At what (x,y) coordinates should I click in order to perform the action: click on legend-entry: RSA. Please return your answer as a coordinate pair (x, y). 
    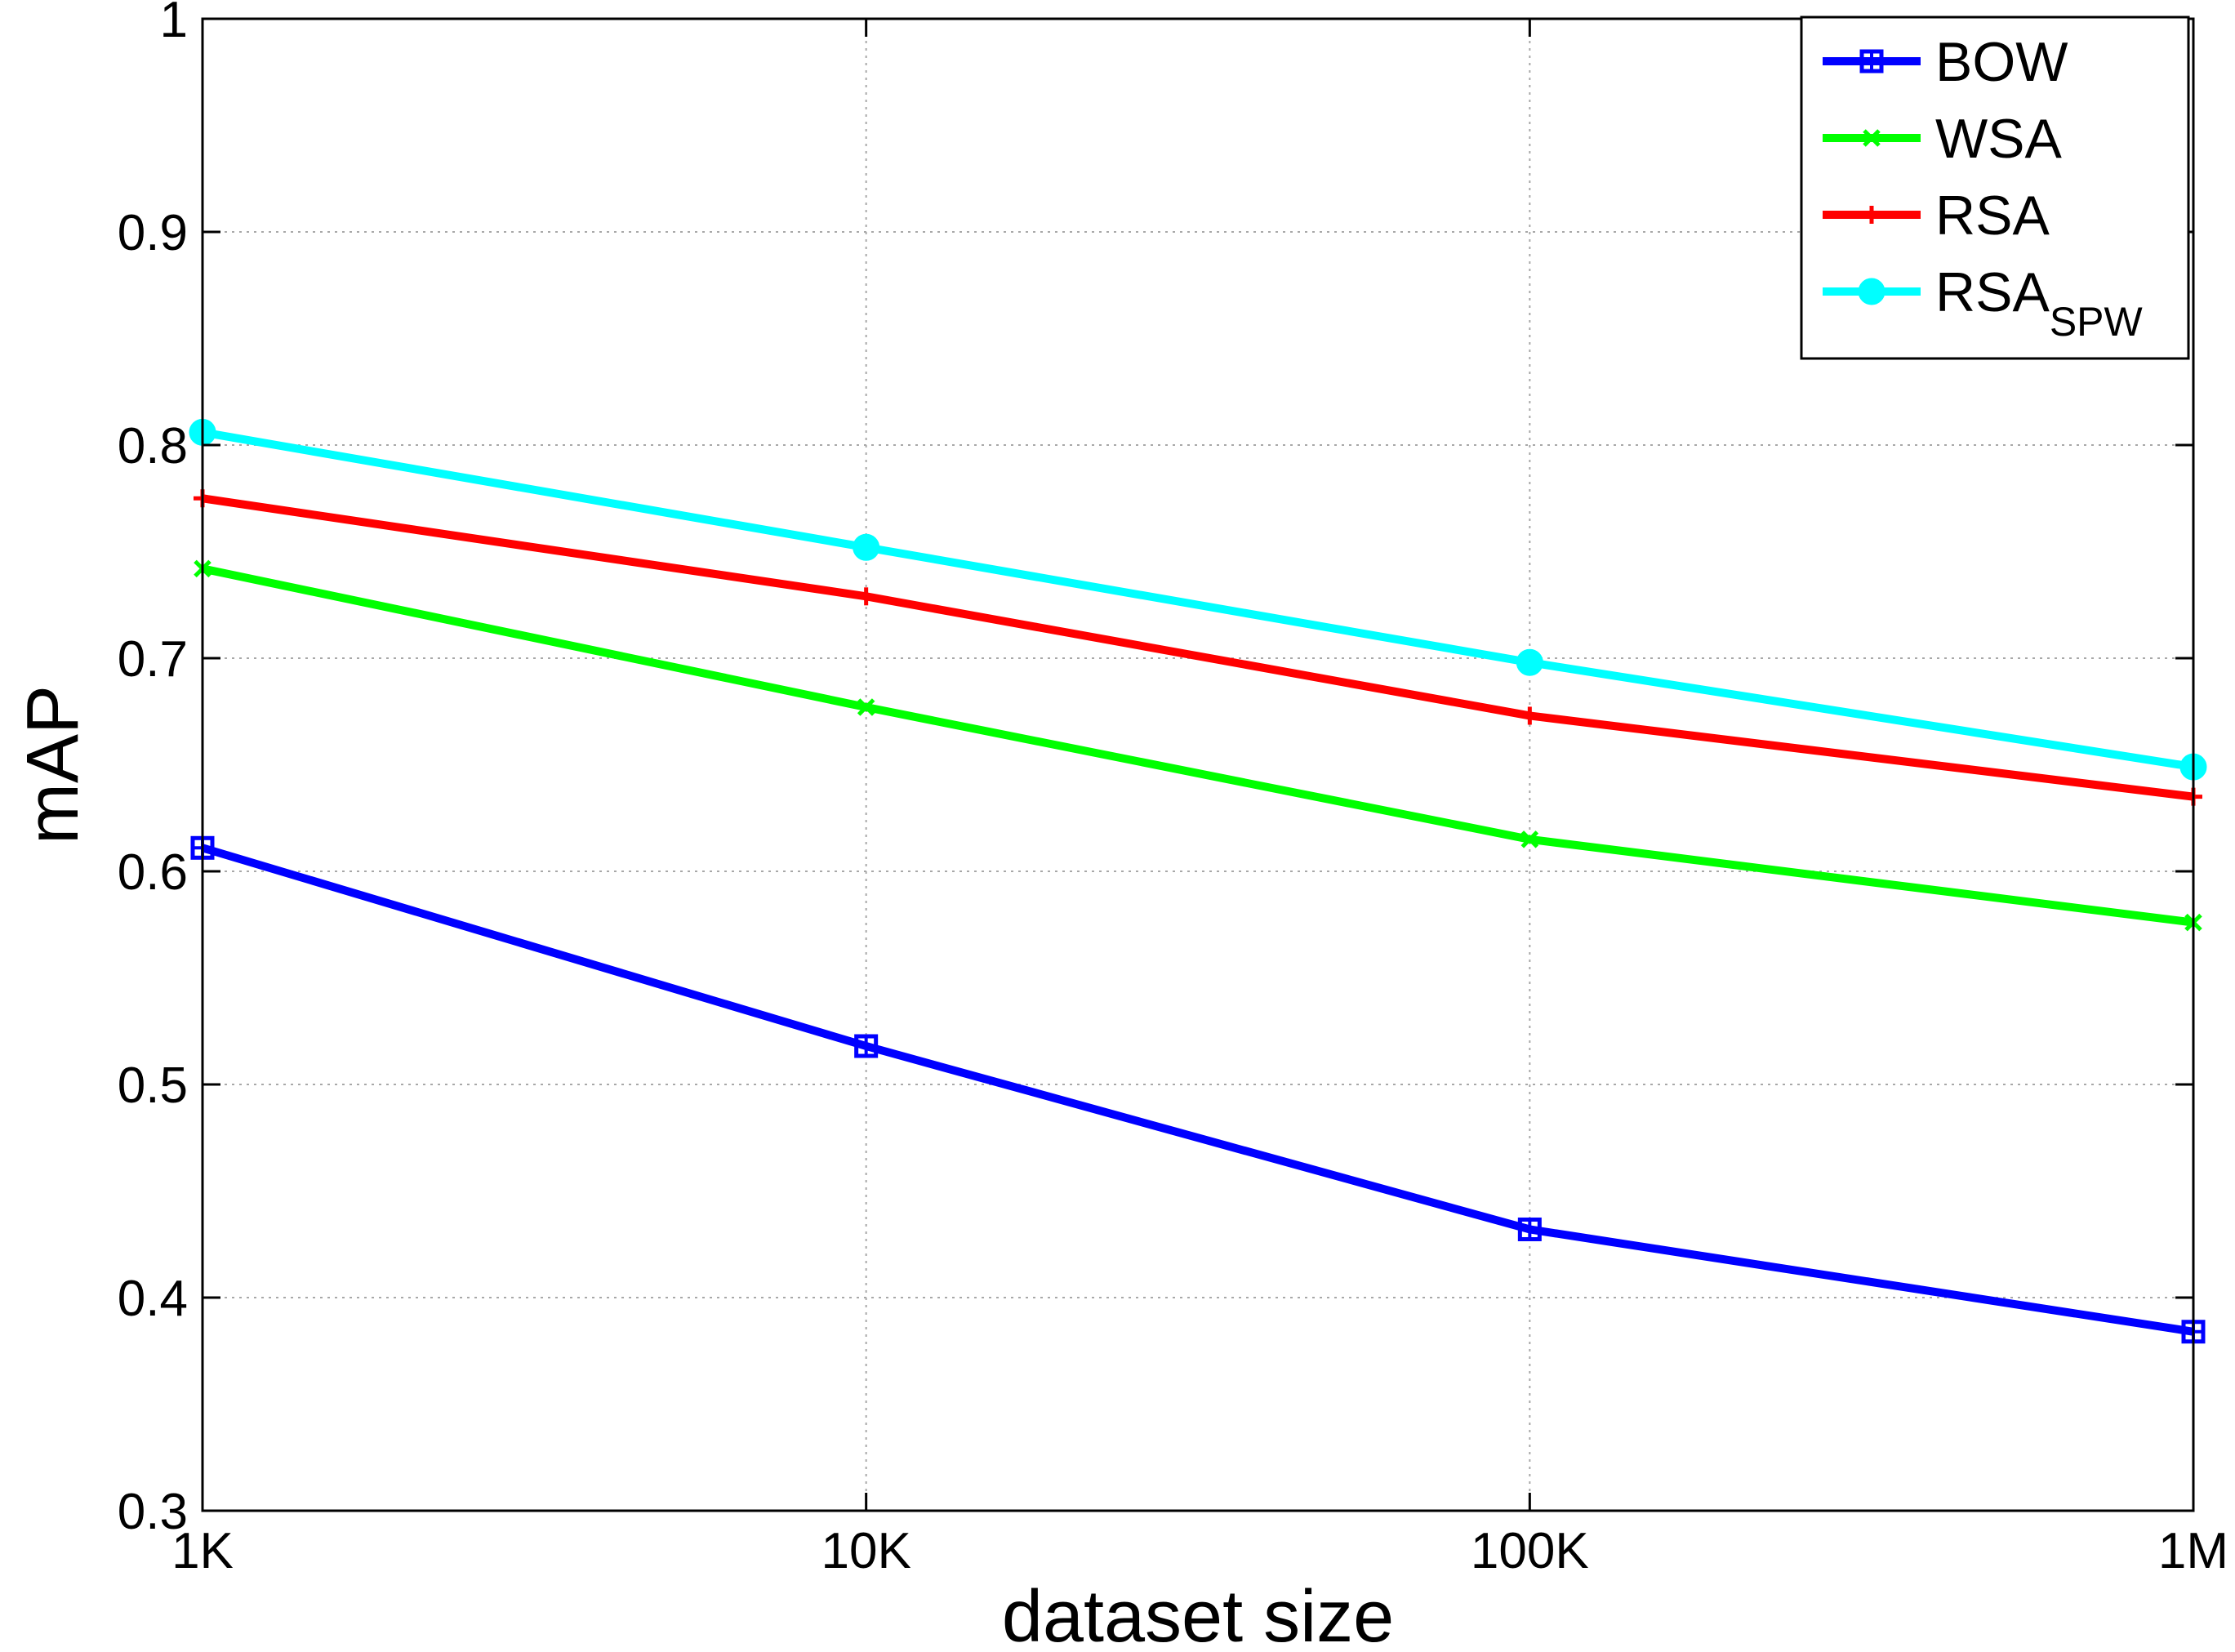
    Looking at the image, I should click on (1936, 216).